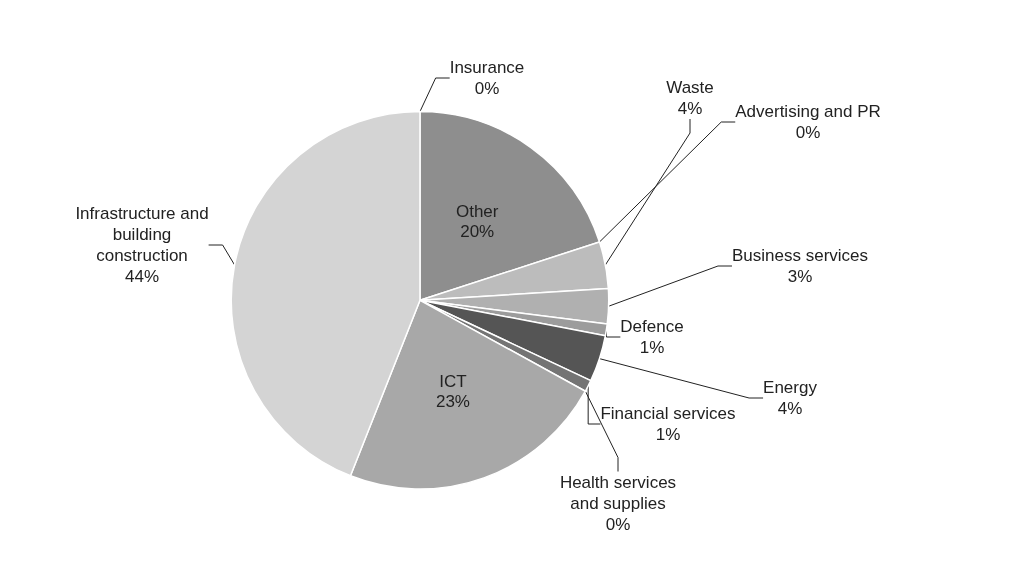 This screenshot has height=572, width=1012. What do you see at coordinates (142, 234) in the screenshot?
I see `slice-label: Infrastructure and building construction` at bounding box center [142, 234].